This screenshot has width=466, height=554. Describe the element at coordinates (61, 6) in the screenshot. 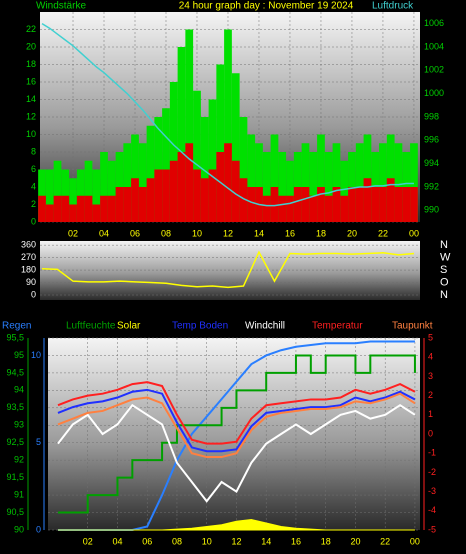

I see `y-axis-label: Windstärke` at that location.